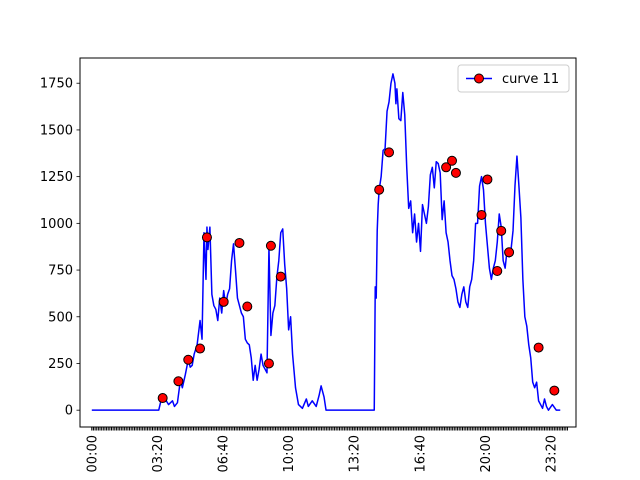  Describe the element at coordinates (69, 411) in the screenshot. I see `y-tick-label: 0` at that location.